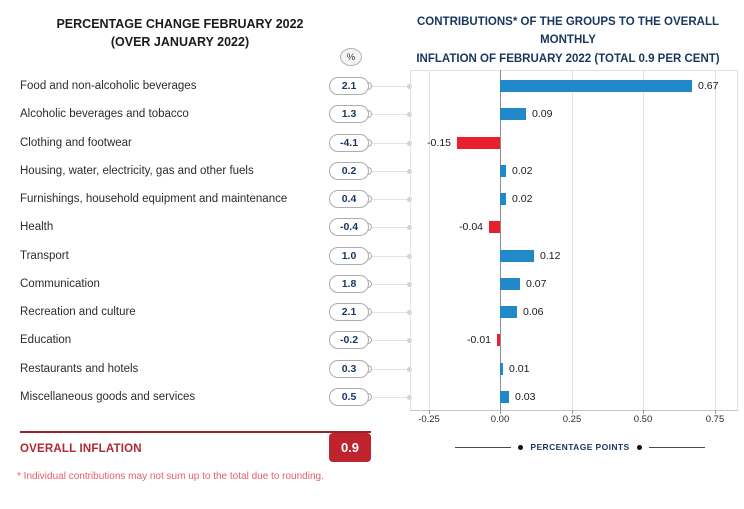 Image resolution: width=744 pixels, height=509 pixels. Describe the element at coordinates (471, 227) in the screenshot. I see `bar-value-label: -0.04` at that location.